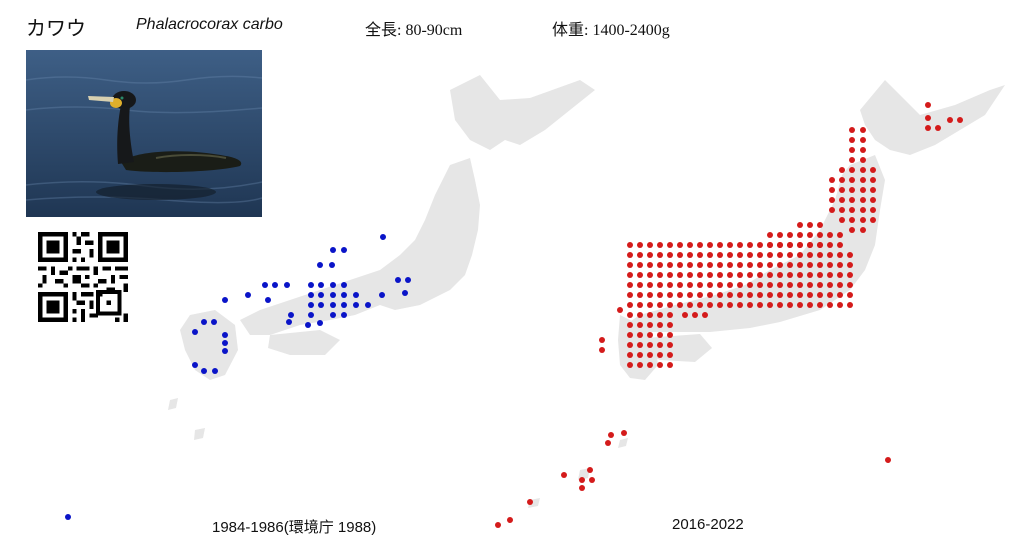  Describe the element at coordinates (209, 24) in the screenshot. I see `scientific-name: Phalacrocorax carbo` at that location.